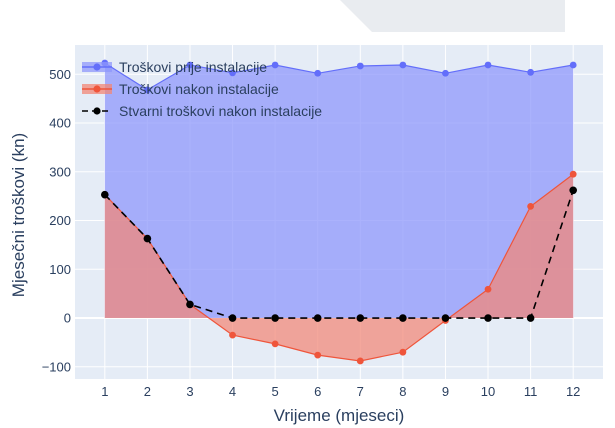 The height and width of the screenshot is (428, 615). I want to click on x-tick-label: 2, so click(147, 391).